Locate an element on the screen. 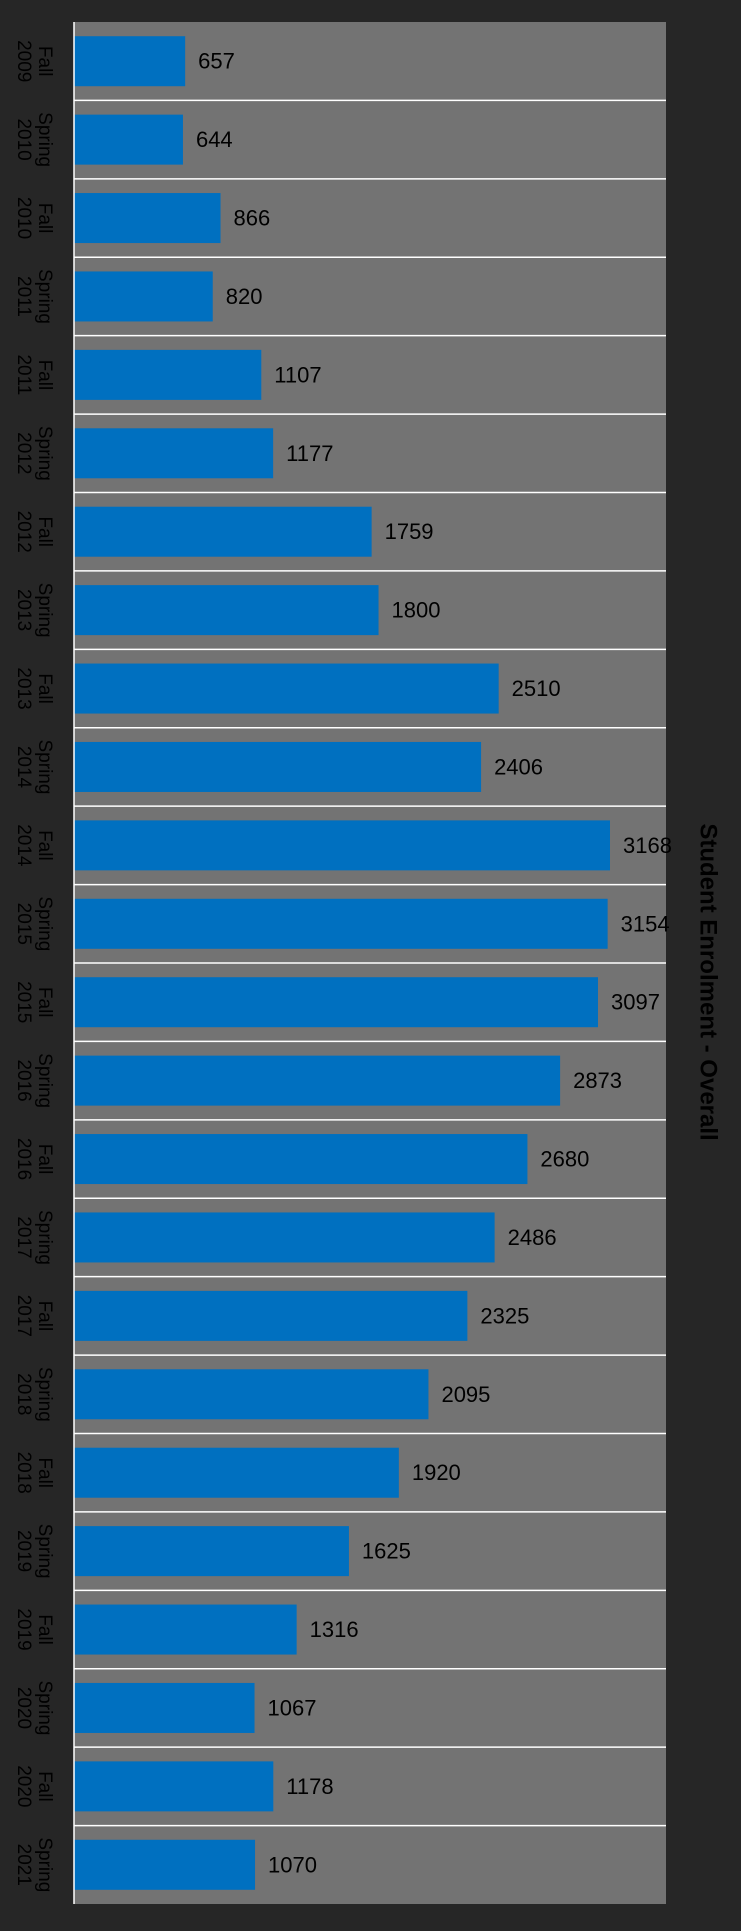 The height and width of the screenshot is (1931, 741). chart-title: Student Enrolment - Overall is located at coordinates (708, 981).